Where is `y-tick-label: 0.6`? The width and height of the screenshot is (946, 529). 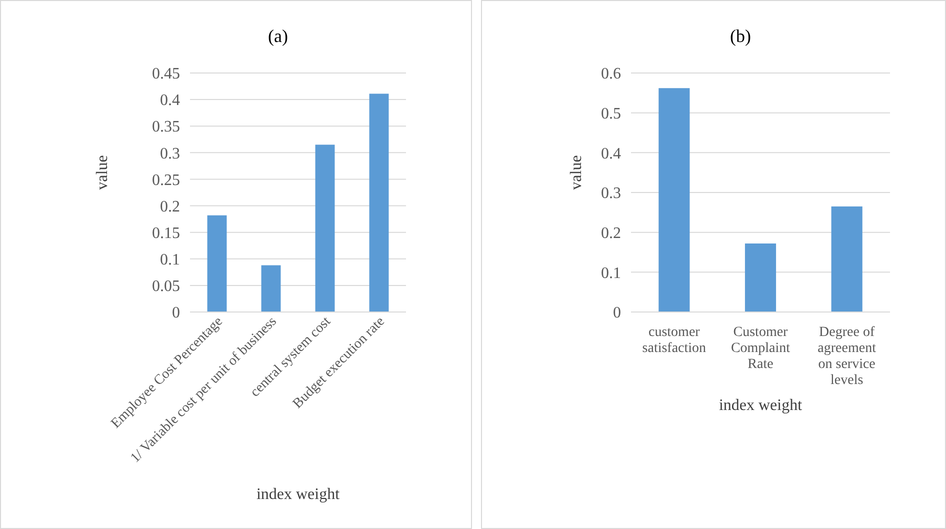
y-tick-label: 0.6 is located at coordinates (611, 74).